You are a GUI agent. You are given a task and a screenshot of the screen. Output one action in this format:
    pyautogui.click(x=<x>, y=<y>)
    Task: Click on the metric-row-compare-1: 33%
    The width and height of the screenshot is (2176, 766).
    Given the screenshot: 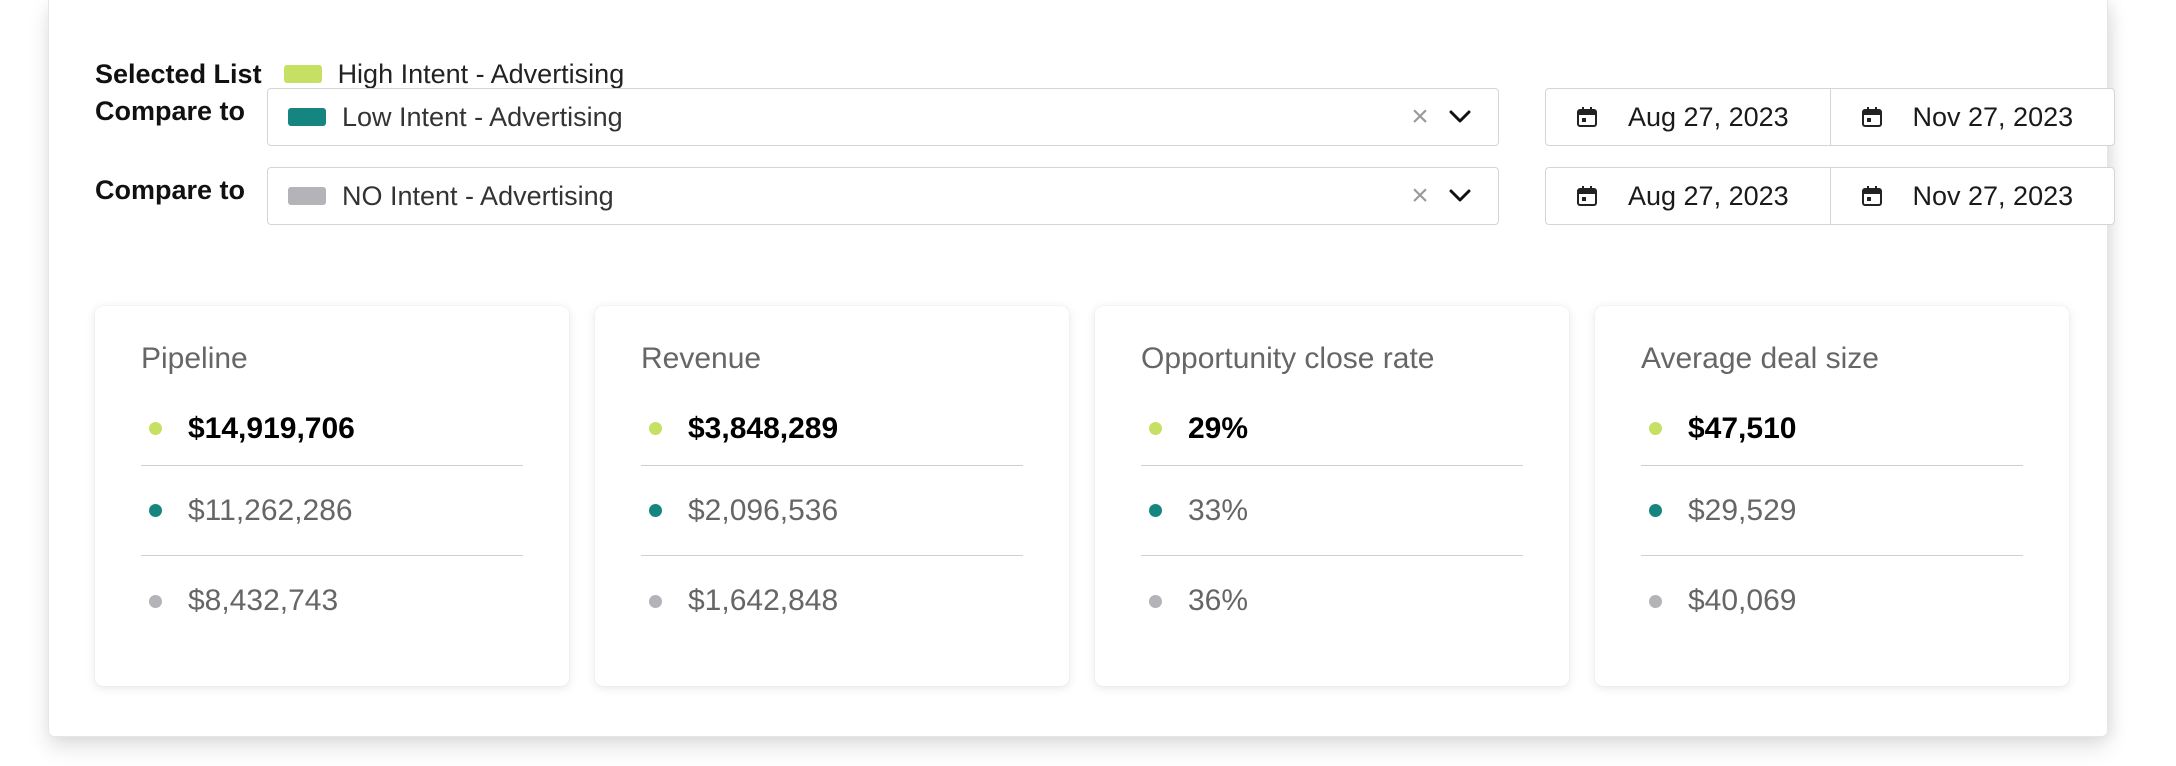 What is the action you would take?
    pyautogui.click(x=1332, y=511)
    